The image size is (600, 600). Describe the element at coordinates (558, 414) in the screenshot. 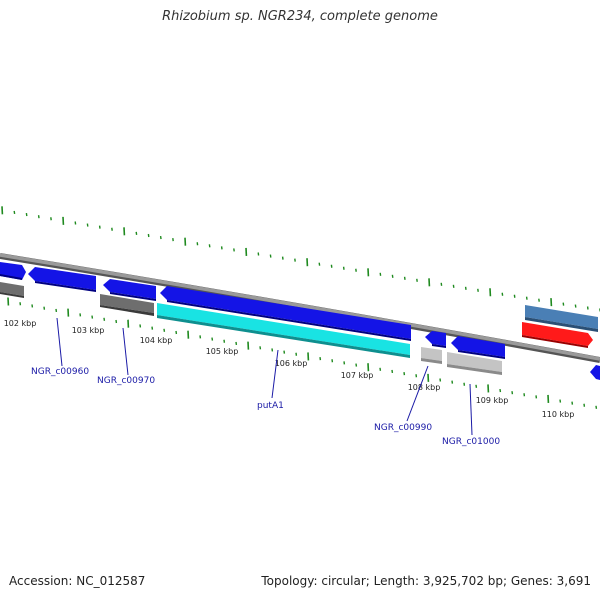

I see `scale-label: 110 kbp` at that location.